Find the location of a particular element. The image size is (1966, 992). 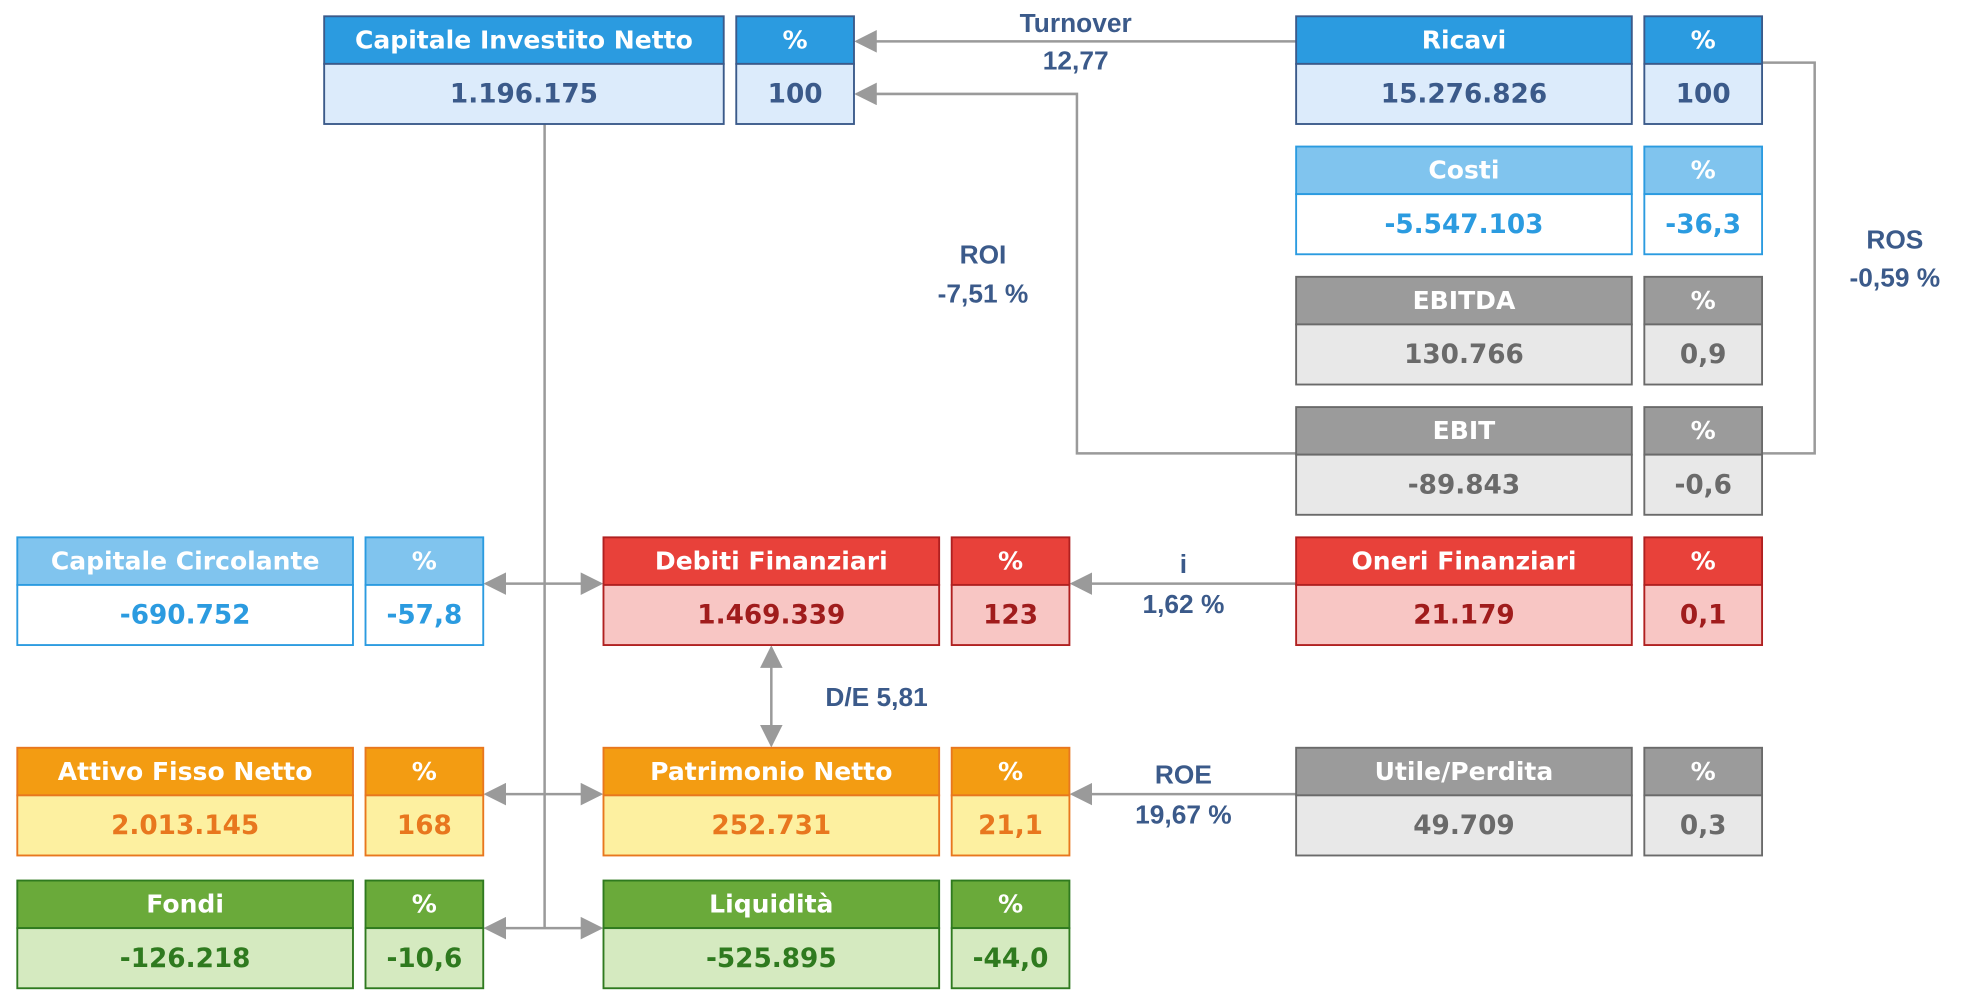

node: Capitale Circolante -690.752% -57,8 is located at coordinates (250, 591).